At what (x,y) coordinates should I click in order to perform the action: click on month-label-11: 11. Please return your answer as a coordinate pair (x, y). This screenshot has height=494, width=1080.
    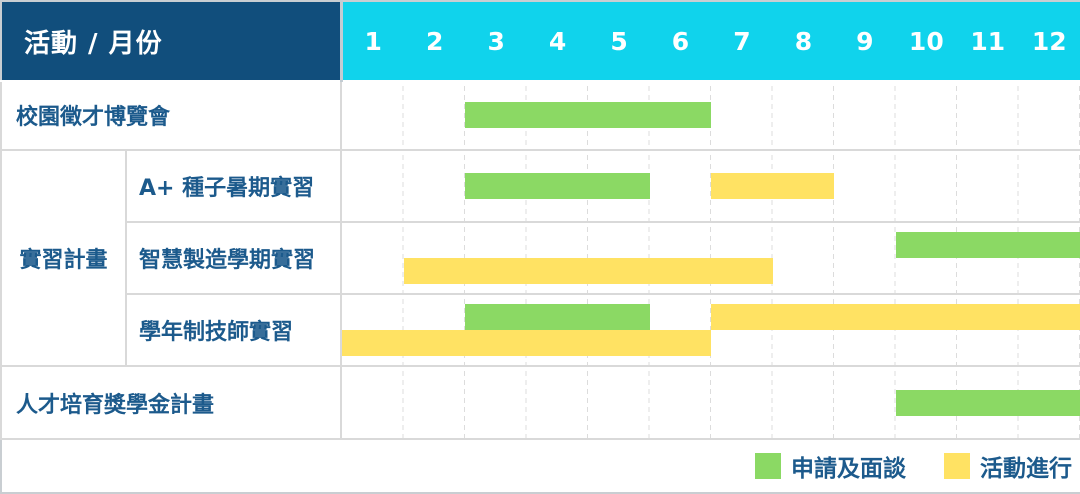
    Looking at the image, I should click on (988, 41).